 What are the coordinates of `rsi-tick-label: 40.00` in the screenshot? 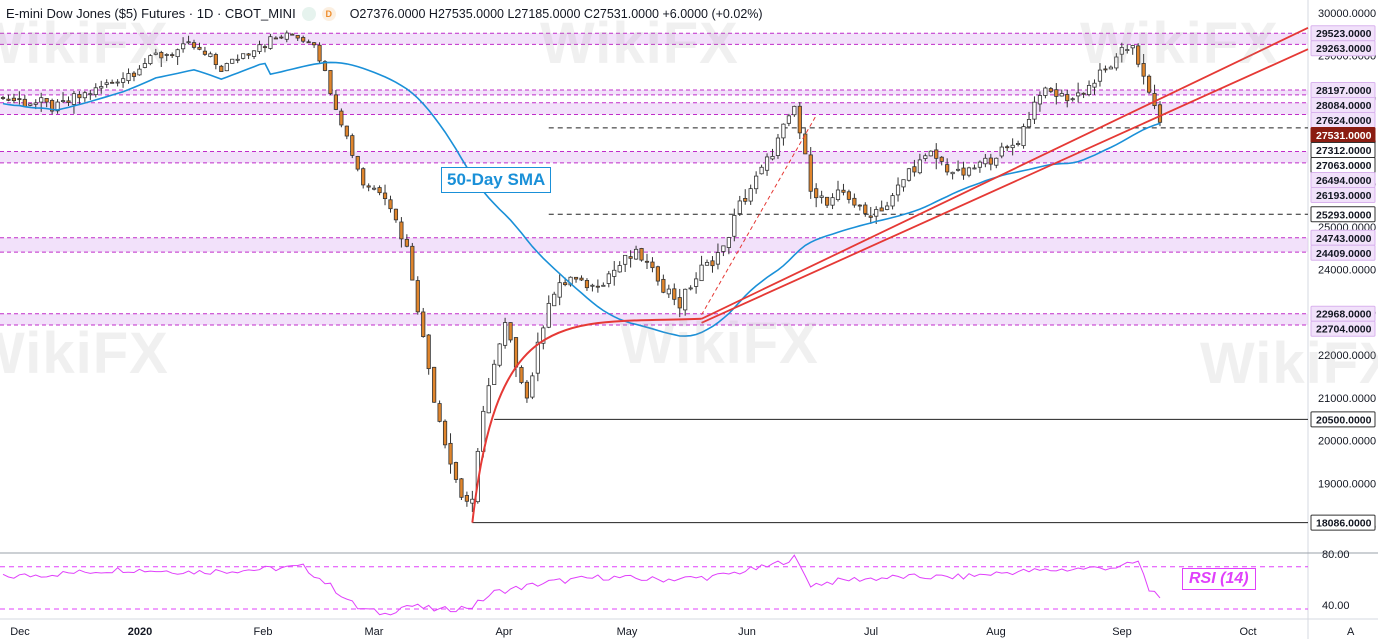 It's located at (1336, 606).